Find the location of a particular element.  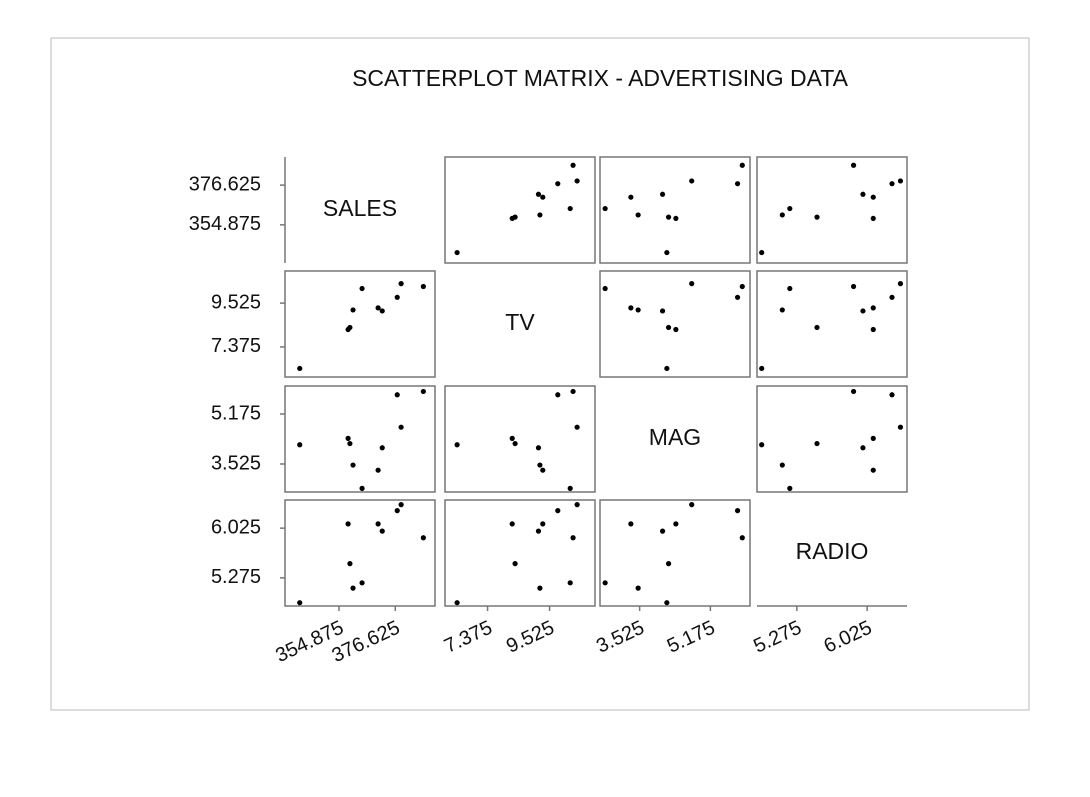

y-tick-label: 376.625 is located at coordinates (225, 184).